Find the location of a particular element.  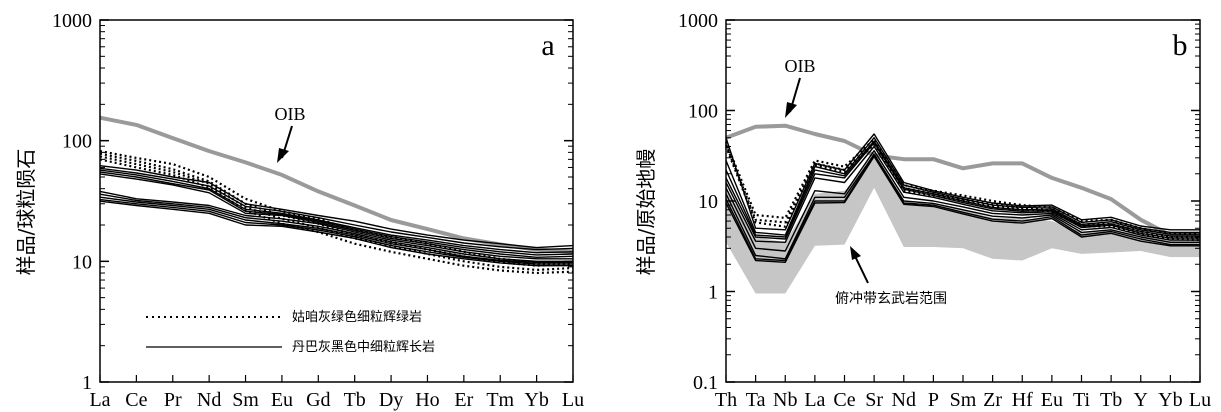

panel-a-ytick-label: 1000 is located at coordinates (72, 21).